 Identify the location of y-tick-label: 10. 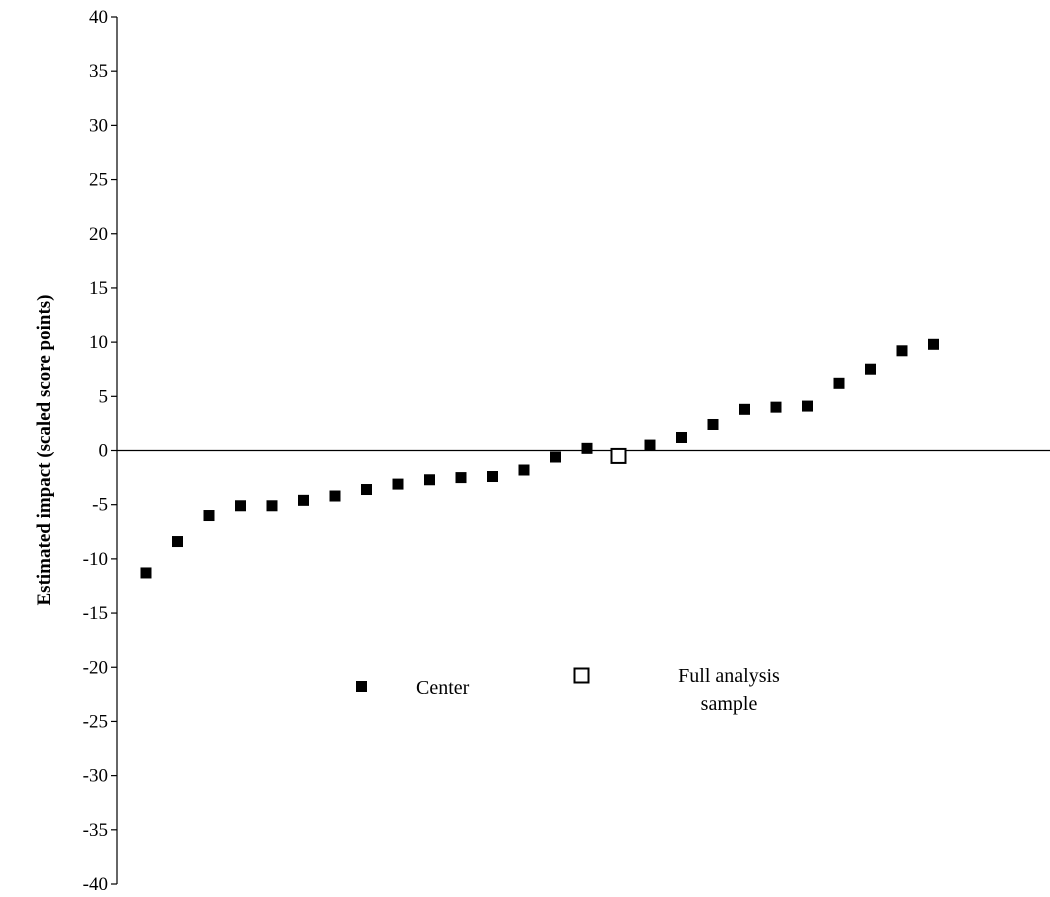
(98, 342).